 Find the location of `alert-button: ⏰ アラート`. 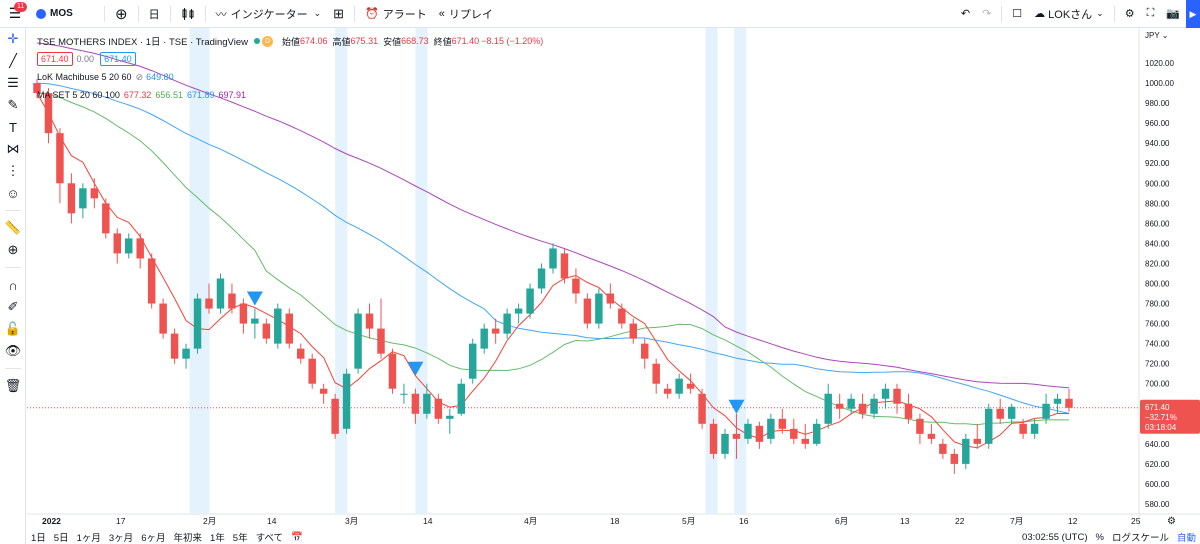

alert-button: ⏰ アラート is located at coordinates (396, 14).